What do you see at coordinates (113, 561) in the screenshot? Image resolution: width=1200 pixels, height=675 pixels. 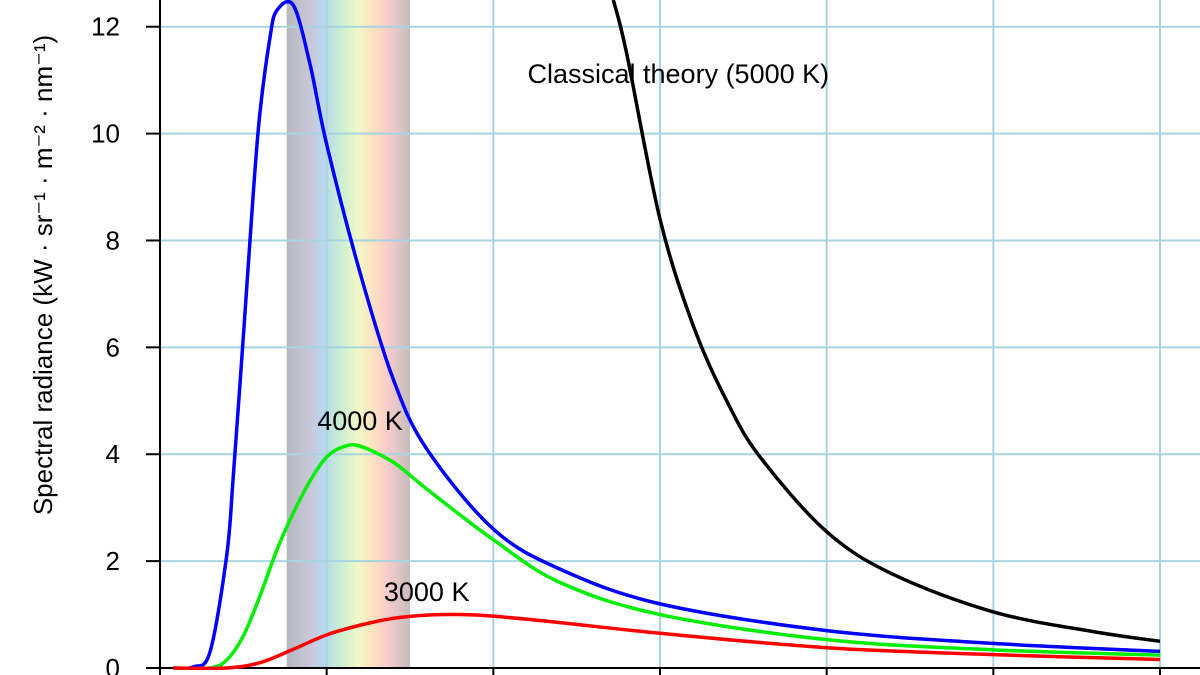 I see `y-tick-label: 2` at bounding box center [113, 561].